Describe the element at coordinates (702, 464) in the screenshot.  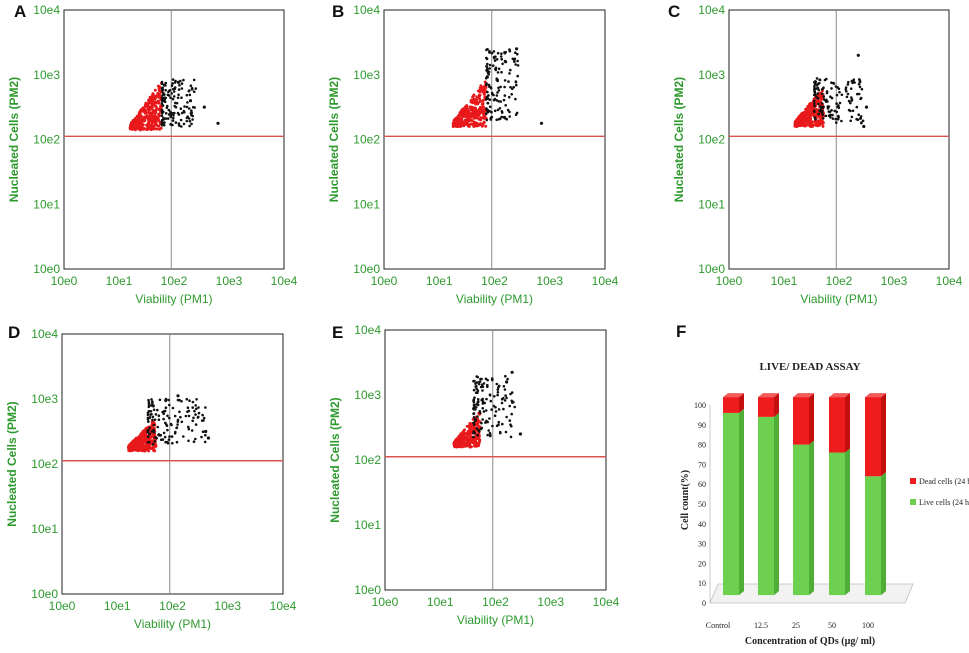
I see `y-tick-label: 70` at that location.